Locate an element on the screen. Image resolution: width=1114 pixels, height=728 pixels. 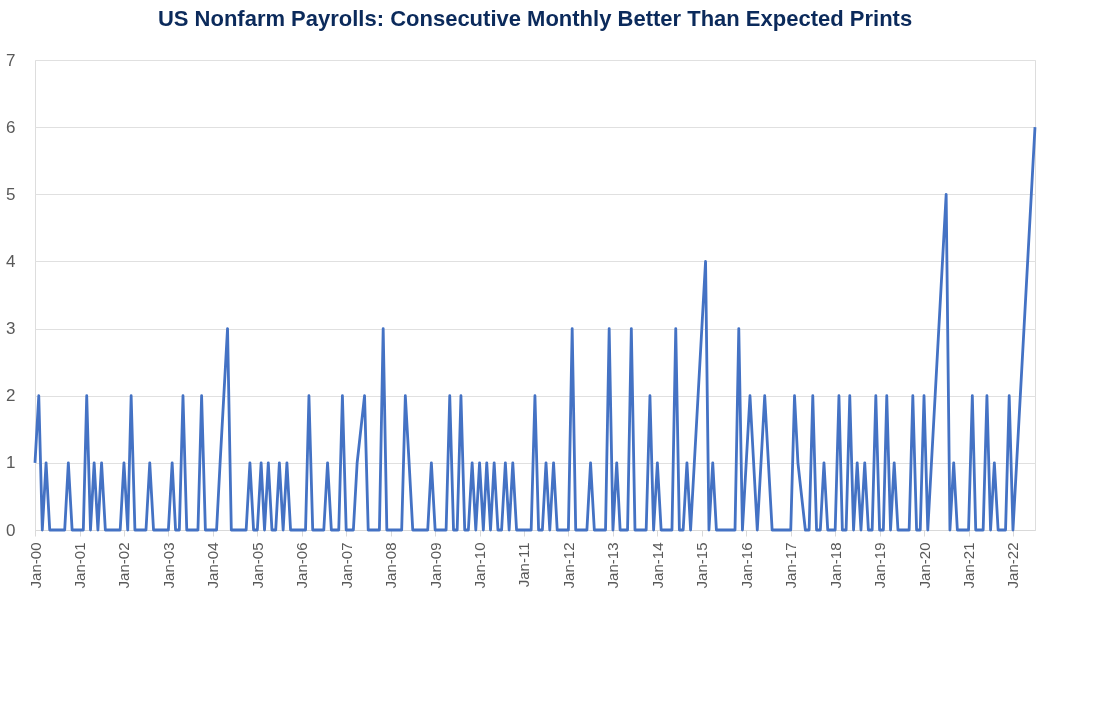
y-tick-label: 3 is located at coordinates (11, 329).